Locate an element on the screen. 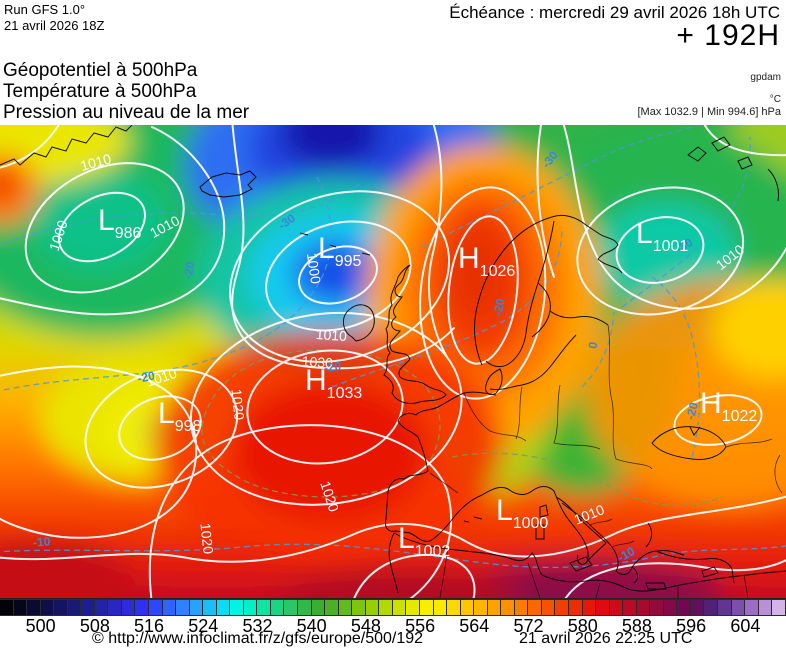 The height and width of the screenshot is (648, 786). pressure-center-h1022: H1022 is located at coordinates (728, 406).